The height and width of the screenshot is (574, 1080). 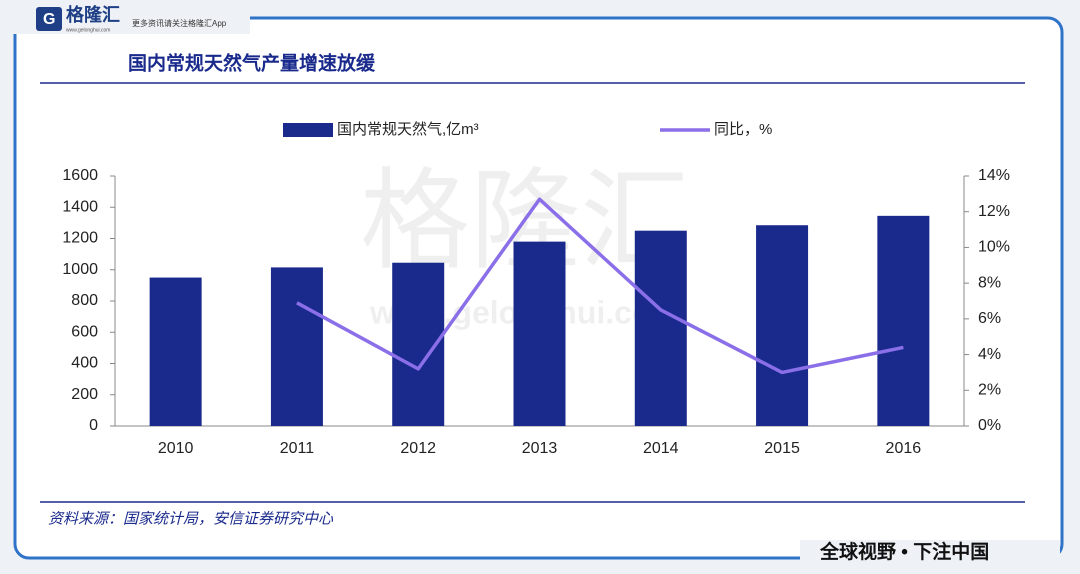 I want to click on logo-mark: G, so click(x=49, y=19).